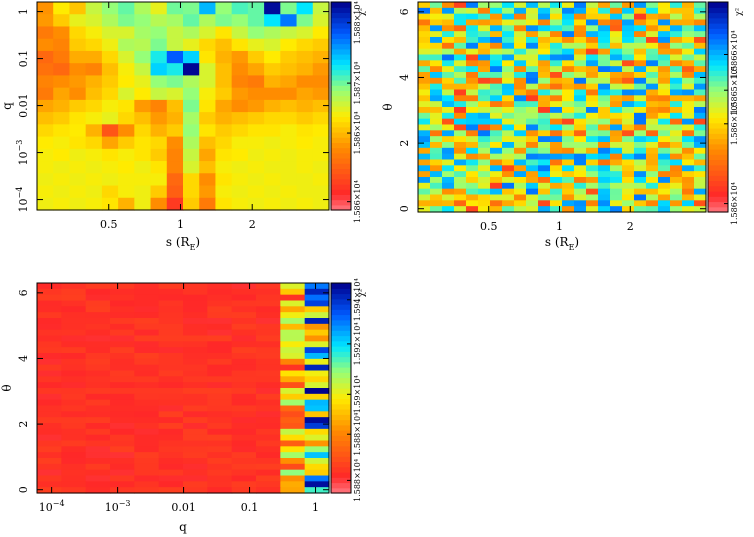 The height and width of the screenshot is (537, 754). I want to click on colorbar-label: χ², so click(361, 293).